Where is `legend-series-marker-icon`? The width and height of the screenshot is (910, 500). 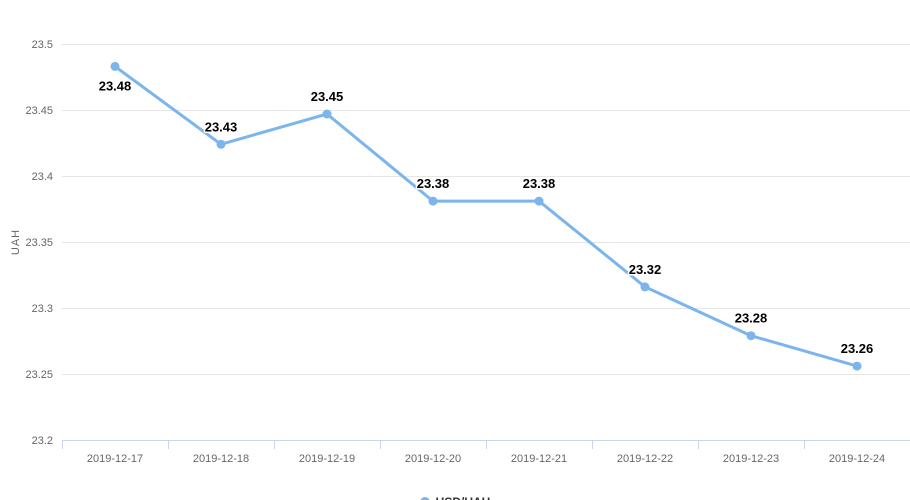
legend-series-marker-icon is located at coordinates (424, 498).